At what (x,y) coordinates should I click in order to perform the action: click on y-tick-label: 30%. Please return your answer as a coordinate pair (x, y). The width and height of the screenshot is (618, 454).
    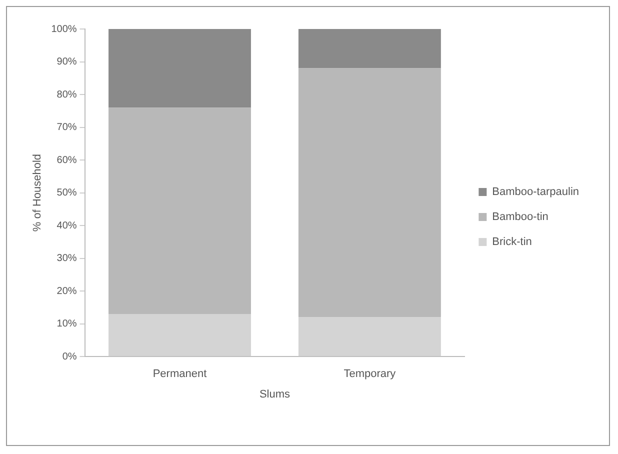
    Looking at the image, I should click on (66, 258).